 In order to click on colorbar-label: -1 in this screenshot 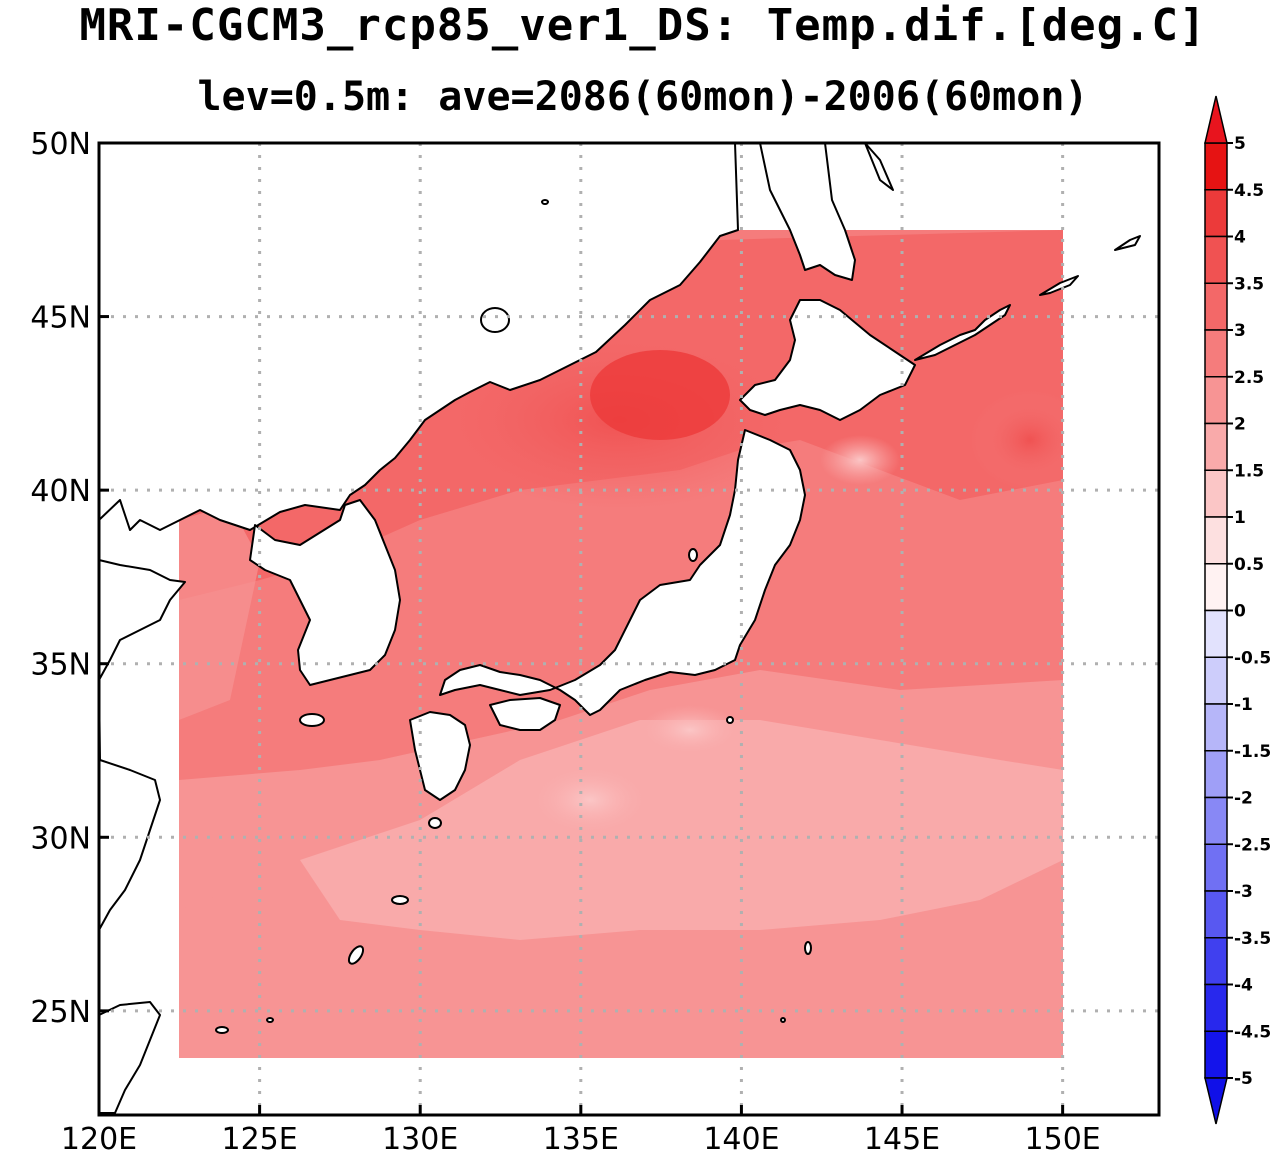, I will do `click(1243, 705)`.